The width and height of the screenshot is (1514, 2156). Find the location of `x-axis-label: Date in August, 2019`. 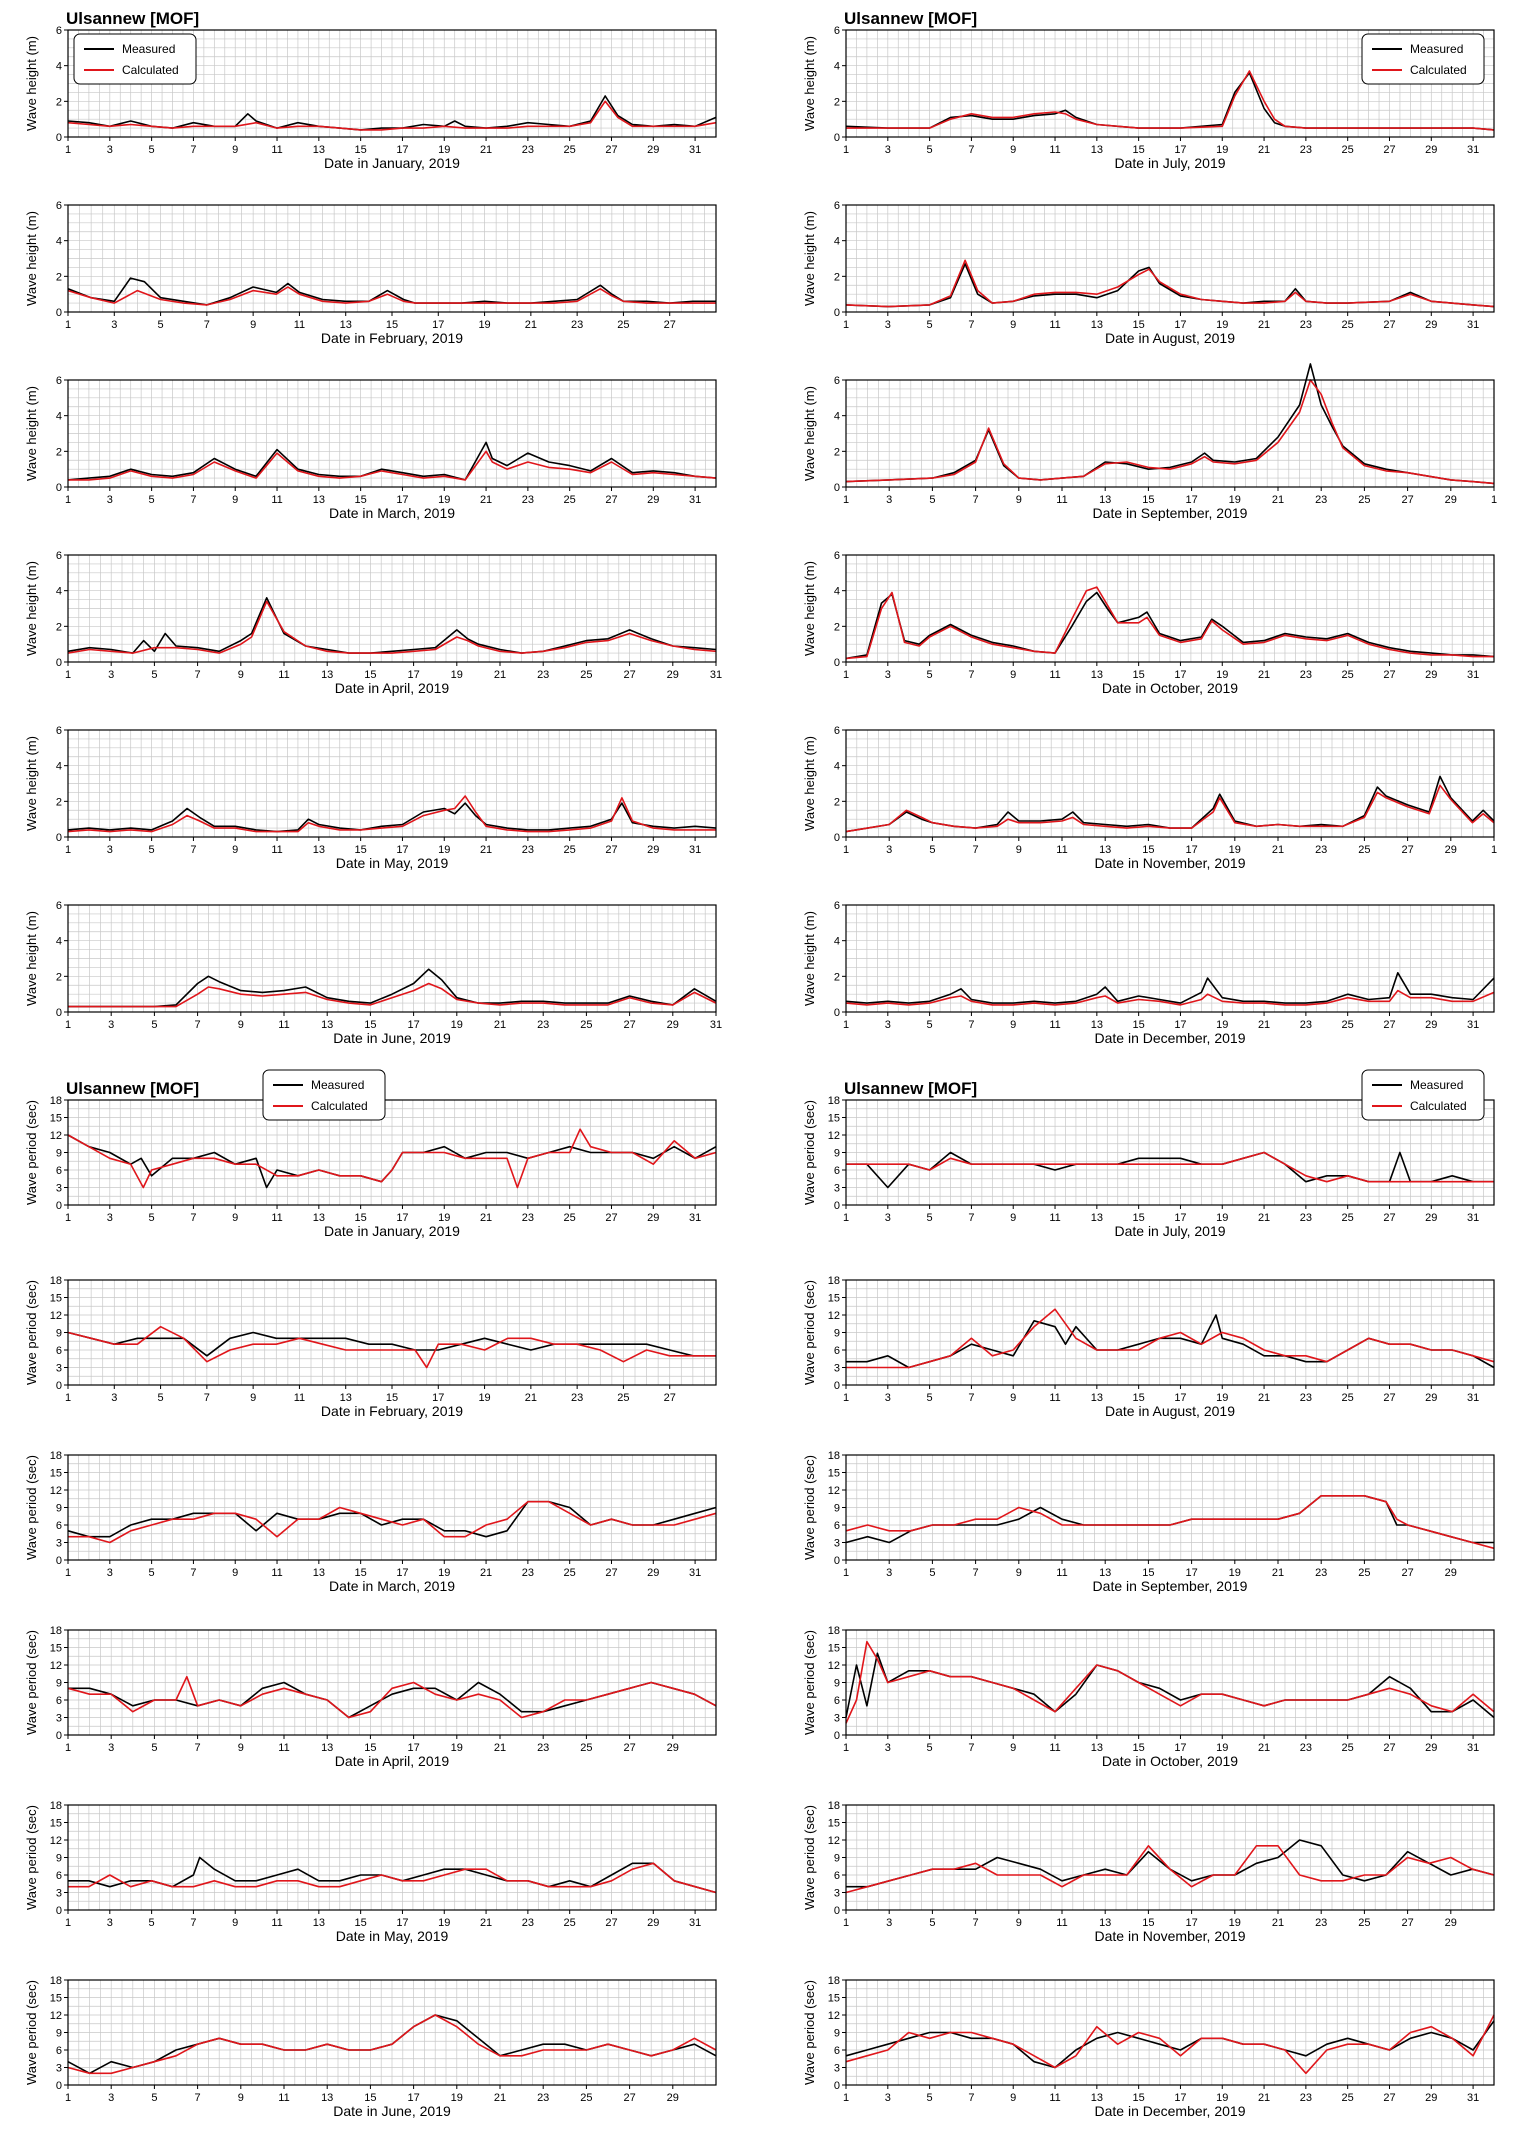

x-axis-label: Date in August, 2019 is located at coordinates (1170, 1411).